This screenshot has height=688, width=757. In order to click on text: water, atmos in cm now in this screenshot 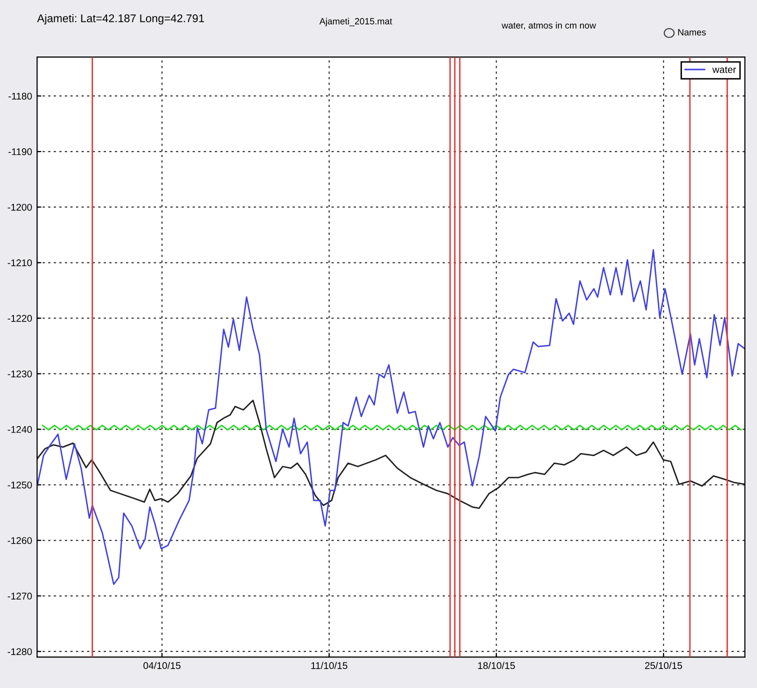, I will do `click(549, 26)`.